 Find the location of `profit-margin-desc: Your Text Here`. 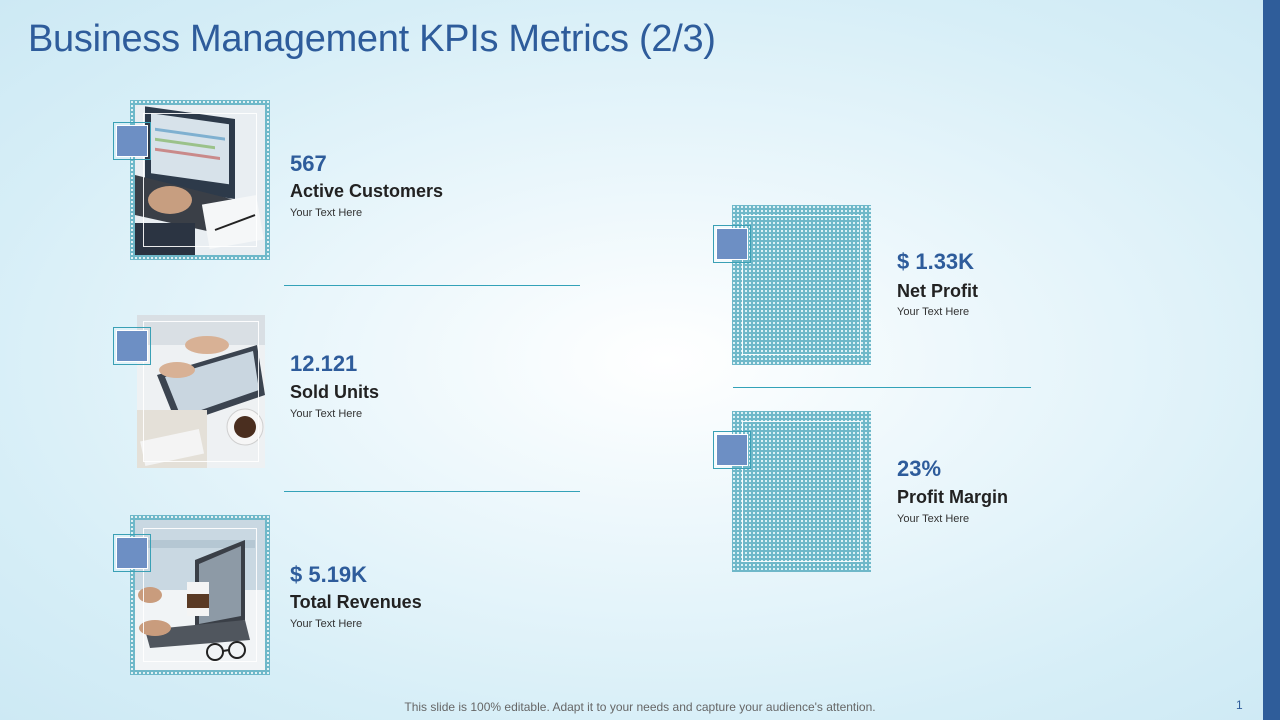

profit-margin-desc: Your Text Here is located at coordinates (933, 519).